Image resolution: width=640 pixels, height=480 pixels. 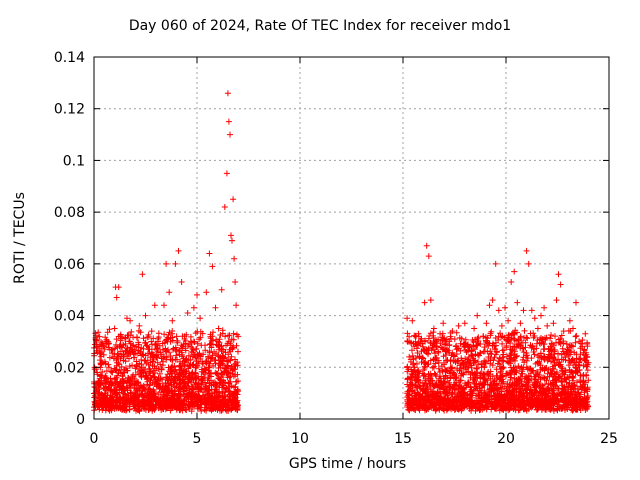 What do you see at coordinates (197, 439) in the screenshot?
I see `x-tick-label: 5` at bounding box center [197, 439].